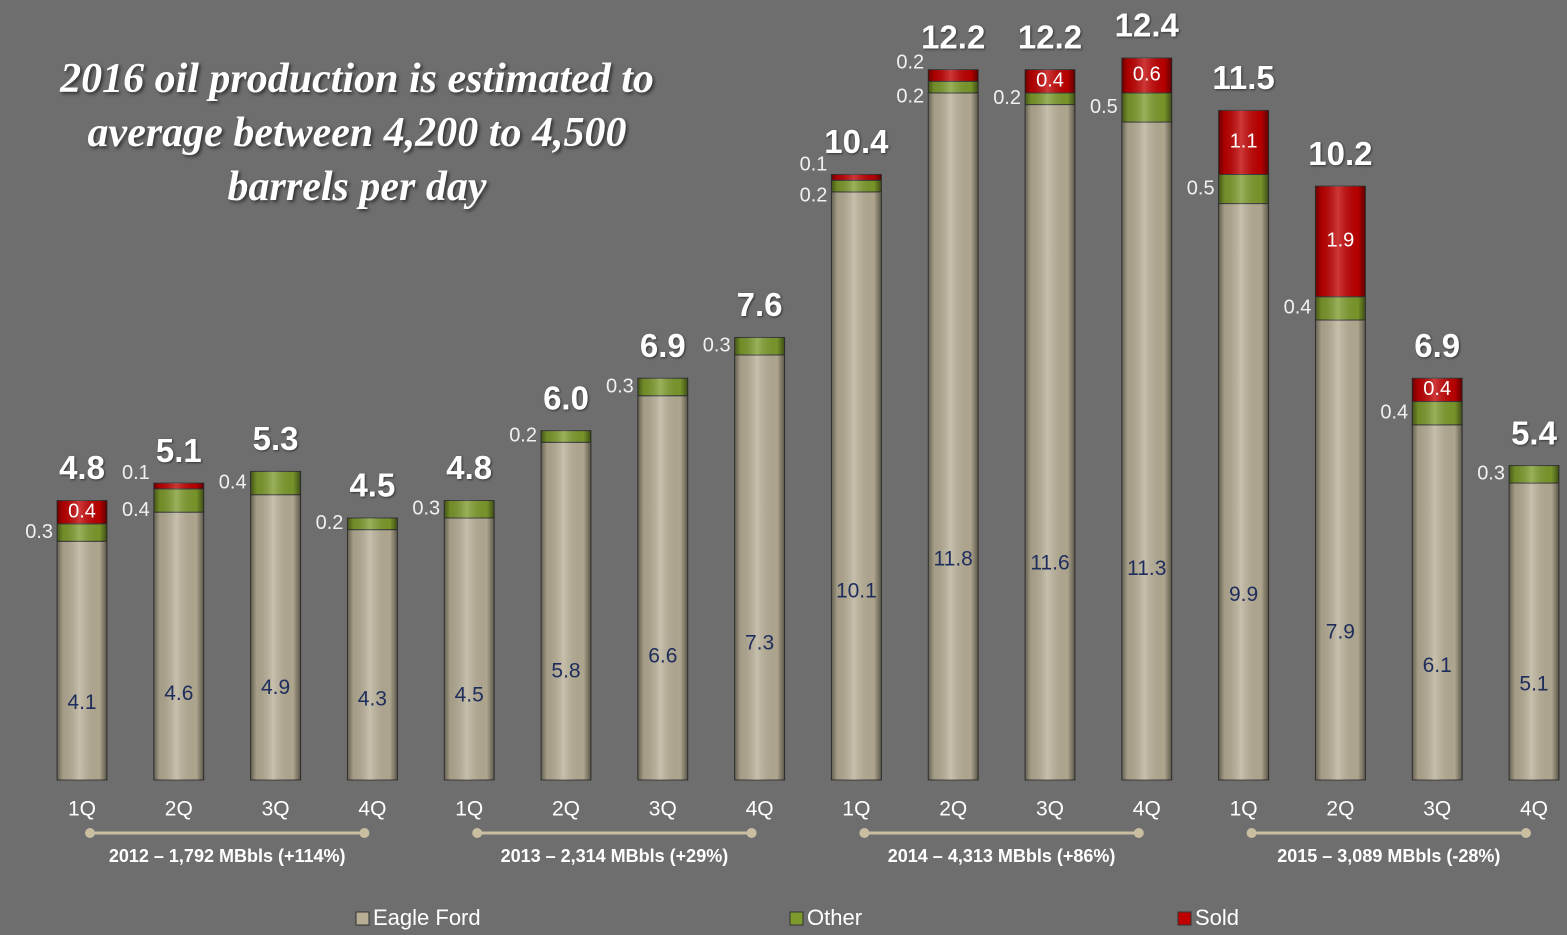  What do you see at coordinates (227, 856) in the screenshot?
I see `group-label: 2012 – 1,792 MBbls (+114%)` at bounding box center [227, 856].